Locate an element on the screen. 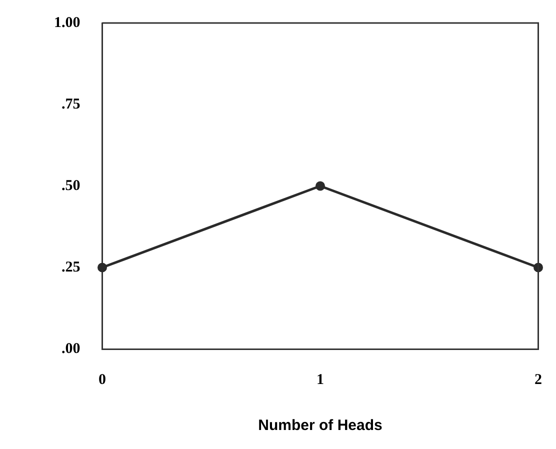 The width and height of the screenshot is (556, 449). x-tick-label: 0 is located at coordinates (102, 380).